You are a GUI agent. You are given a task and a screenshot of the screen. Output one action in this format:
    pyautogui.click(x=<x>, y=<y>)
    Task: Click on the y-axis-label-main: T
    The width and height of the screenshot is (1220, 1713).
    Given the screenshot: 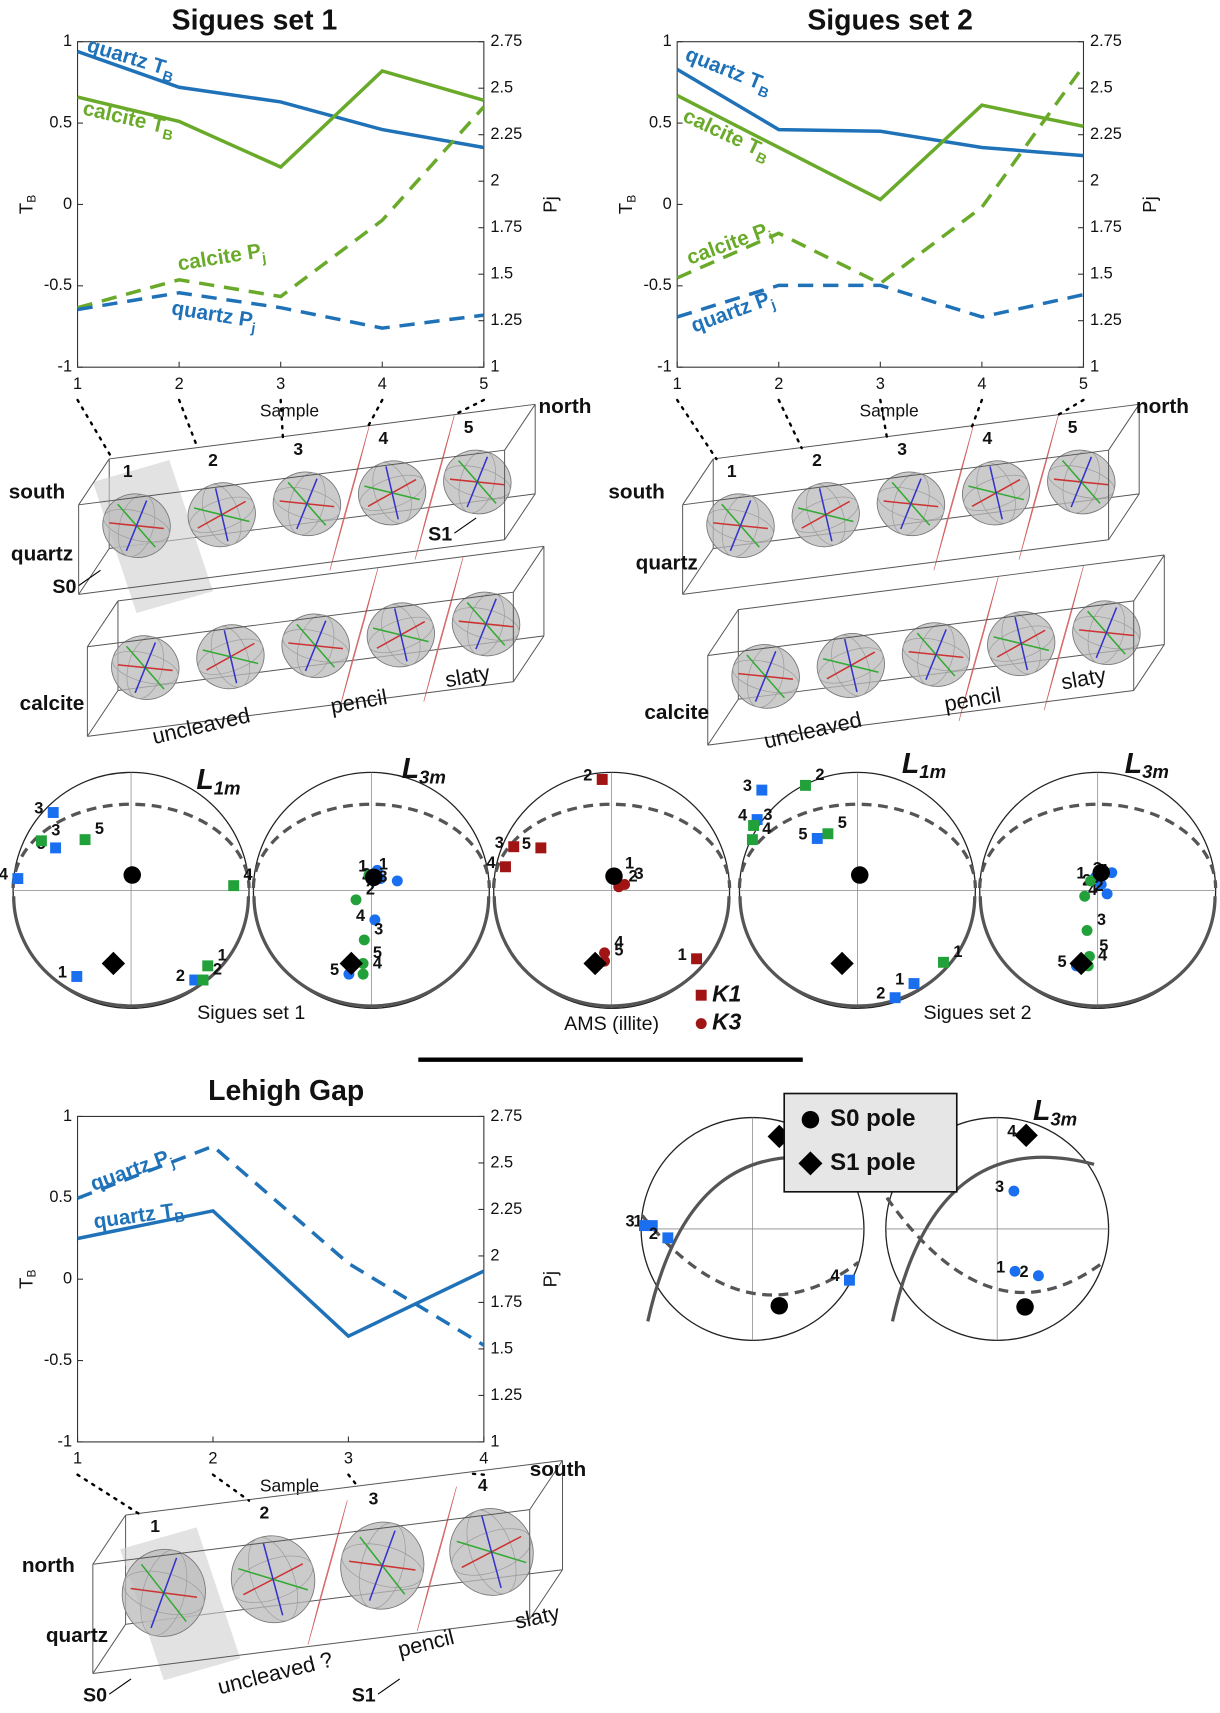 What is the action you would take?
    pyautogui.click(x=25, y=208)
    